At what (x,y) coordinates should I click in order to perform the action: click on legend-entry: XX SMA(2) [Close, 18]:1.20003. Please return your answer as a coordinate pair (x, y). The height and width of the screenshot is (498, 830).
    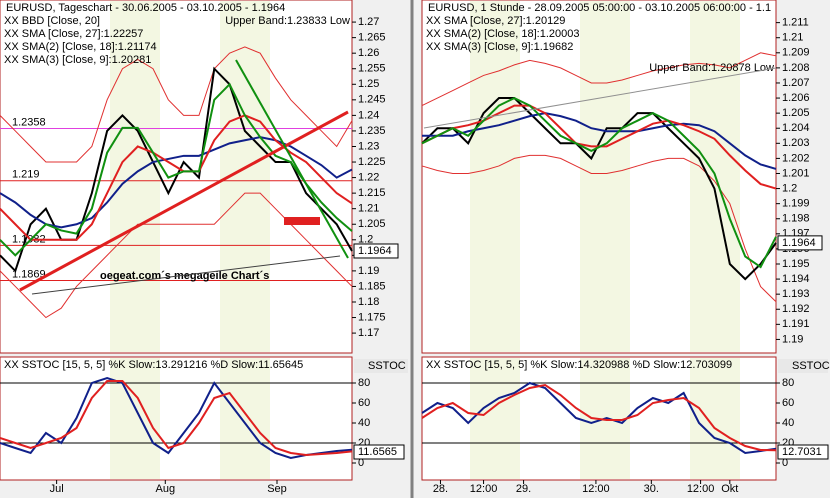
    Looking at the image, I should click on (502, 34).